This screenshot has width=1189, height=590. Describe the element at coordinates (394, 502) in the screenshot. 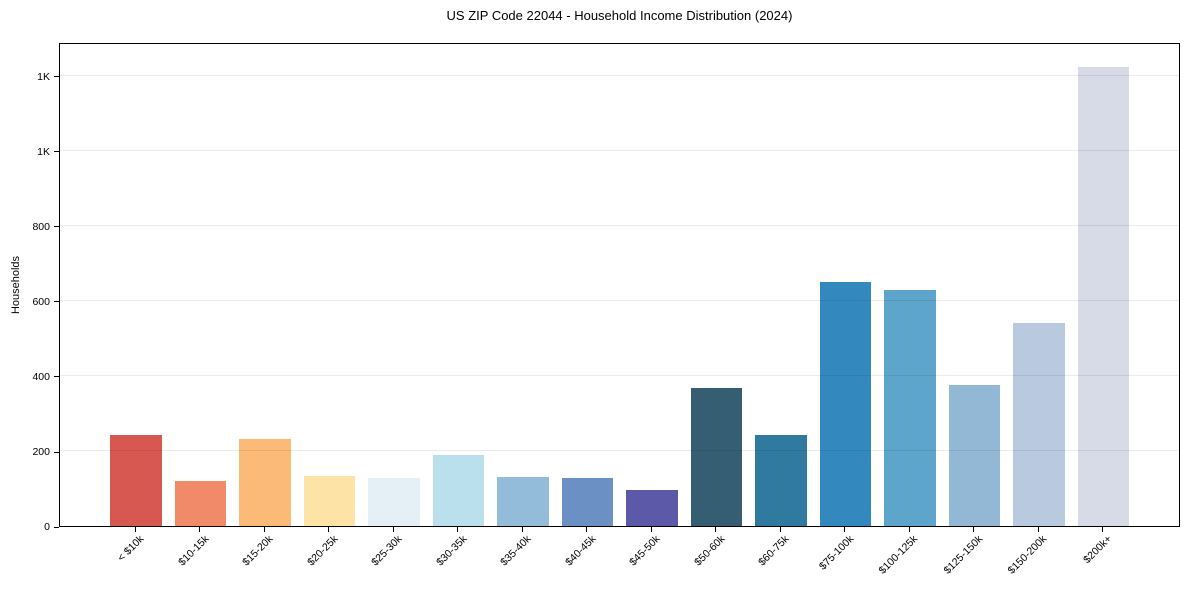

I see `bar-$25-30k` at that location.